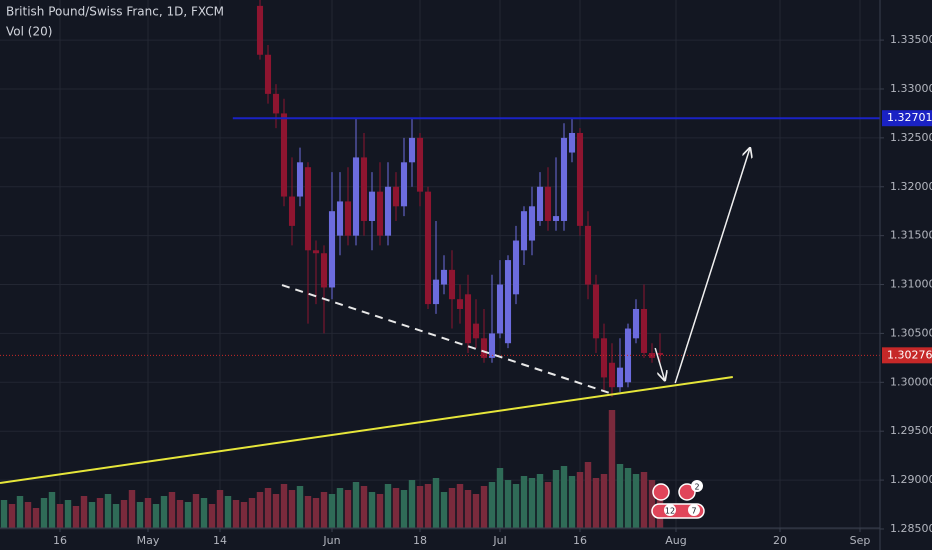  What do you see at coordinates (860, 540) in the screenshot?
I see `x-tick-label: Sep` at bounding box center [860, 540].